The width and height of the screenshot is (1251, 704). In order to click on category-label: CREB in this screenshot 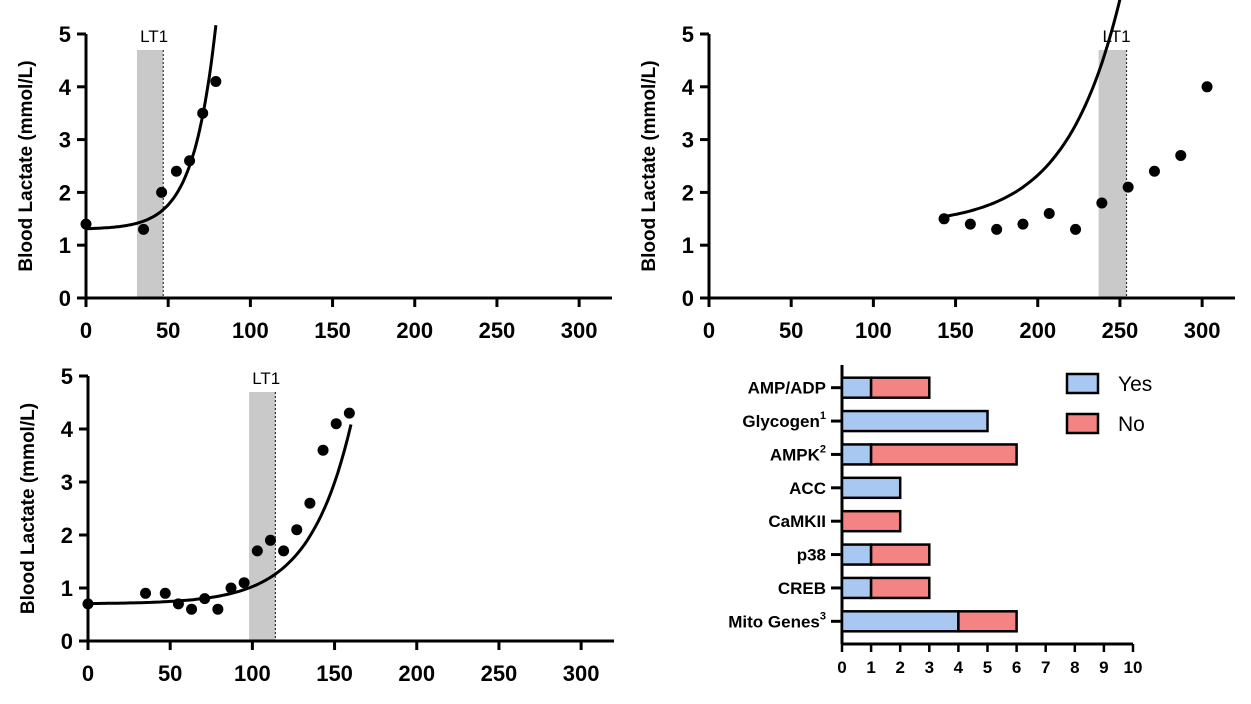, I will do `click(802, 588)`.